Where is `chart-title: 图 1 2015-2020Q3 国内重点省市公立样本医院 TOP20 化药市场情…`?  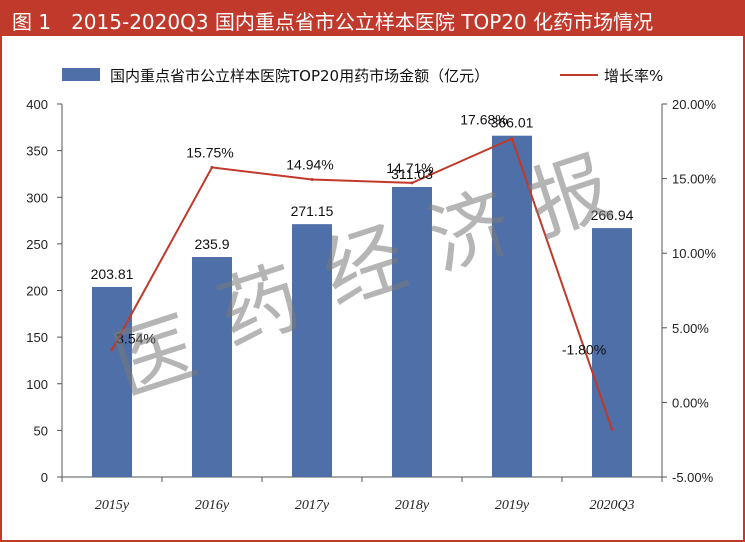
chart-title: 图 1 2015-2020Q3 国内重点省市公立样本医院 TOP20 化药市场情… is located at coordinates (333, 22).